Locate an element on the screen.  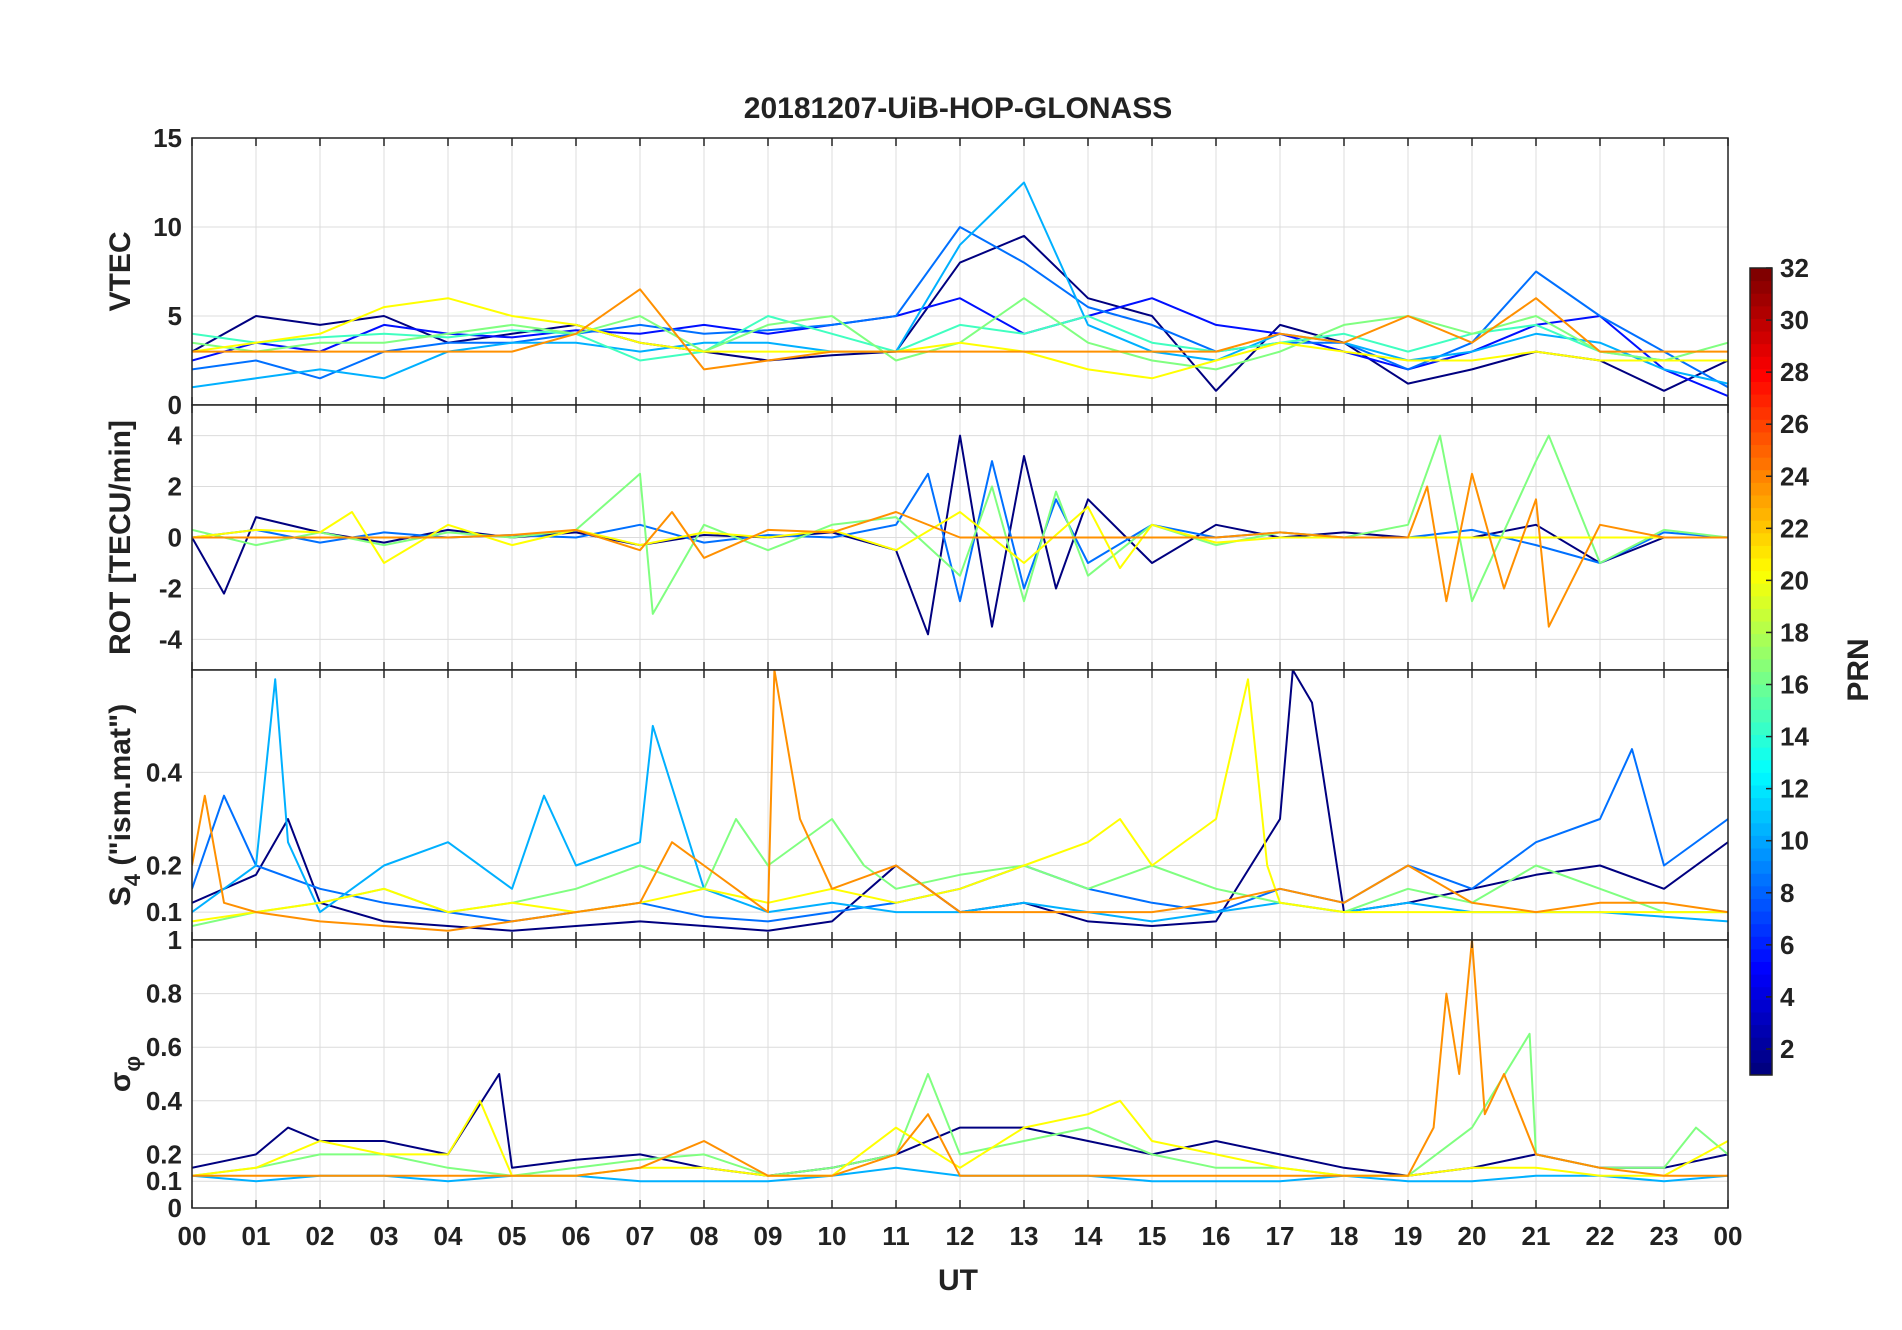
colorbar-tick-label: 12 is located at coordinates (1794, 789).